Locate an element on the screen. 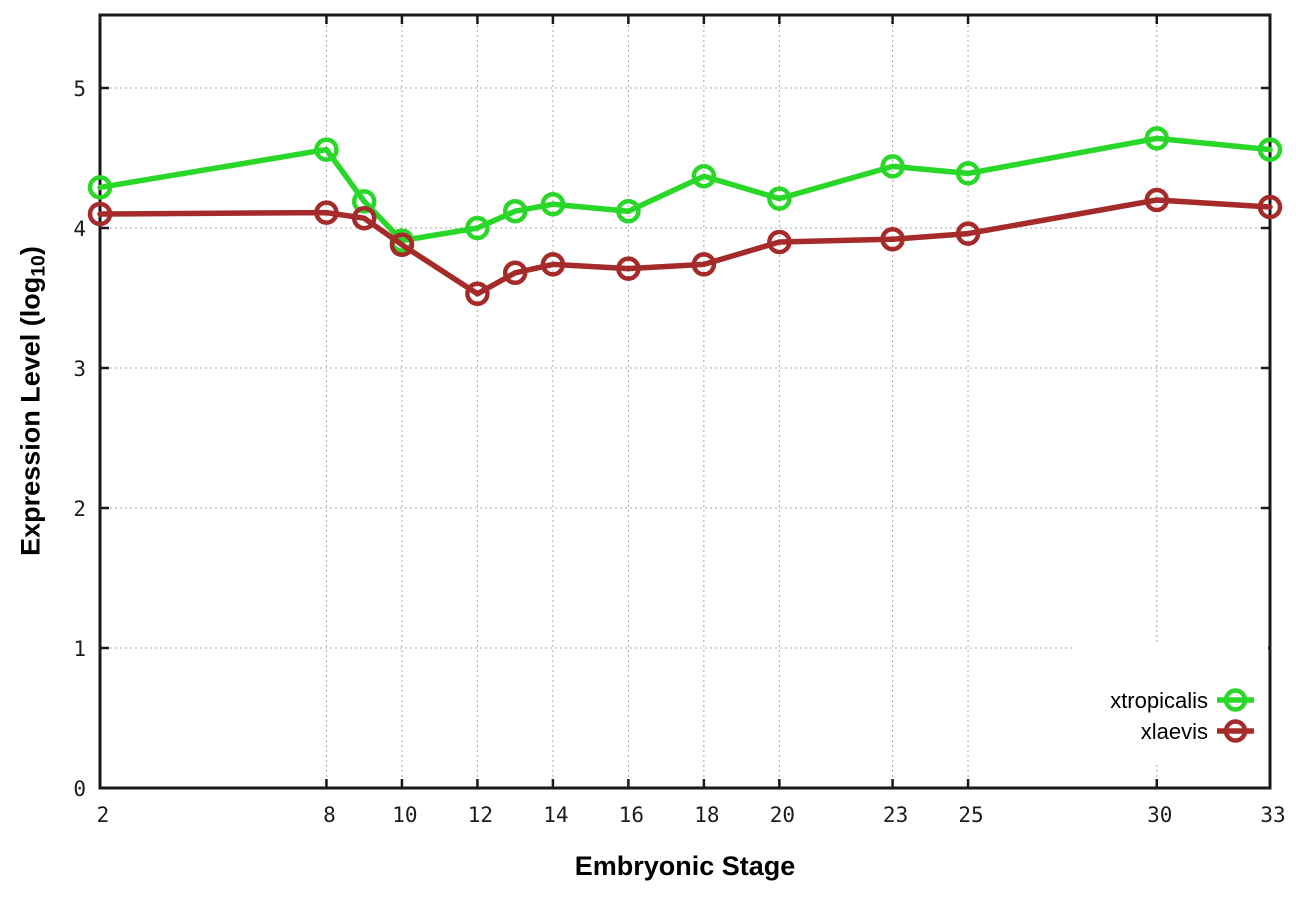  legend-background is located at coordinates (1170, 703).